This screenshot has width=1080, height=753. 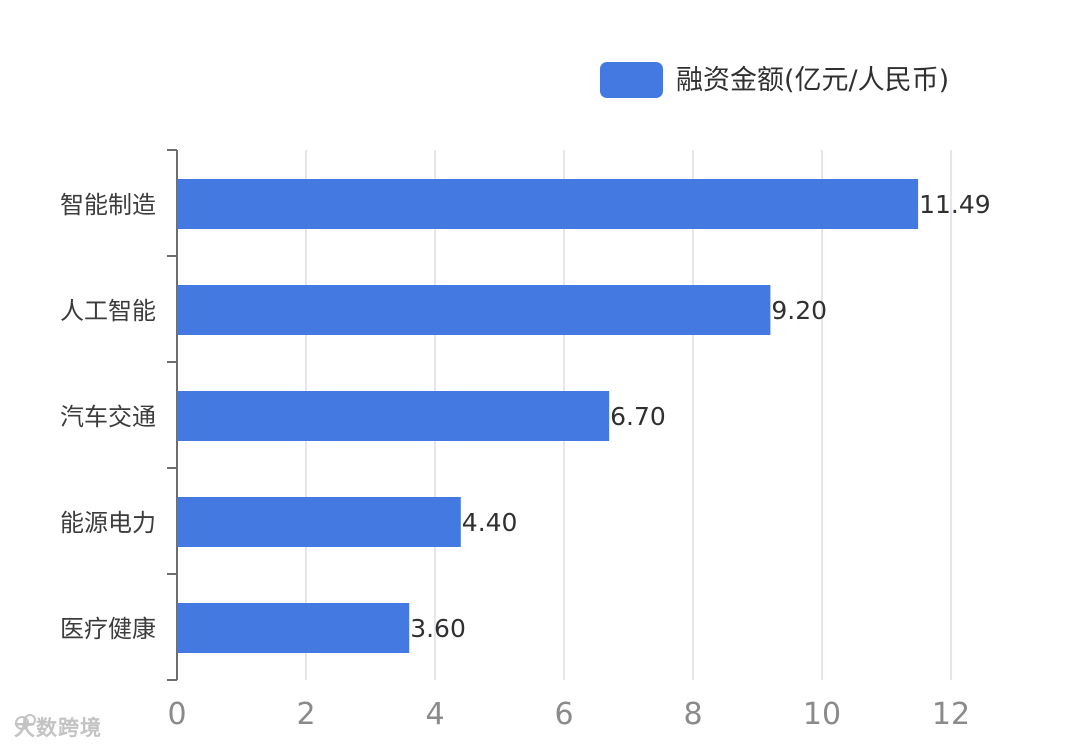 I want to click on category-label: 汽车交通, so click(x=108, y=417).